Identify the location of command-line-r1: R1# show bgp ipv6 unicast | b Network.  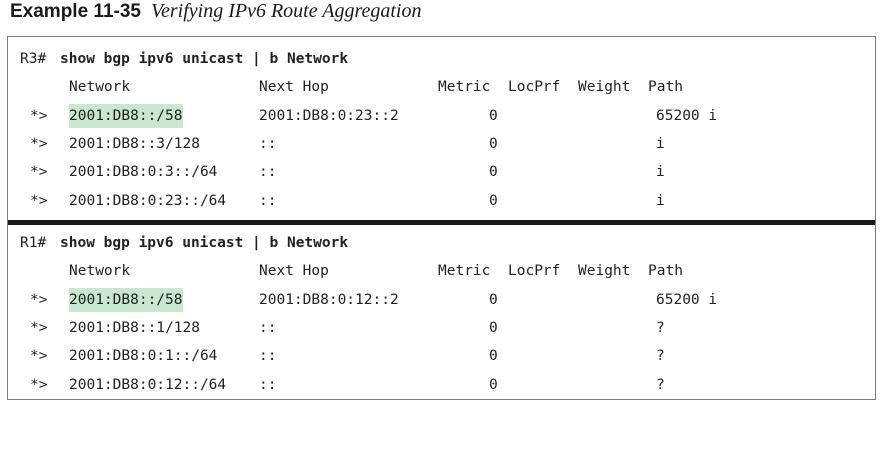
(178, 243).